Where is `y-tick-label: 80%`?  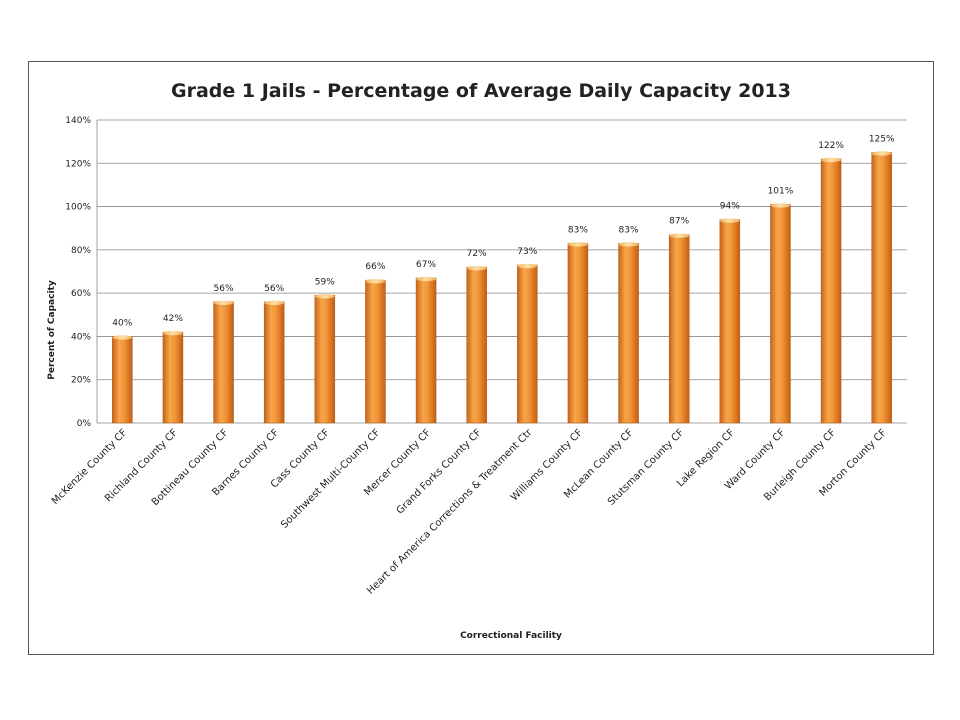 y-tick-label: 80% is located at coordinates (81, 251).